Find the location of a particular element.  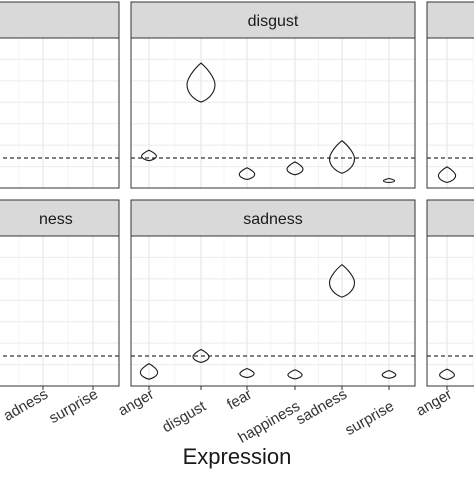

x-axis-label: Expression is located at coordinates (237, 456).